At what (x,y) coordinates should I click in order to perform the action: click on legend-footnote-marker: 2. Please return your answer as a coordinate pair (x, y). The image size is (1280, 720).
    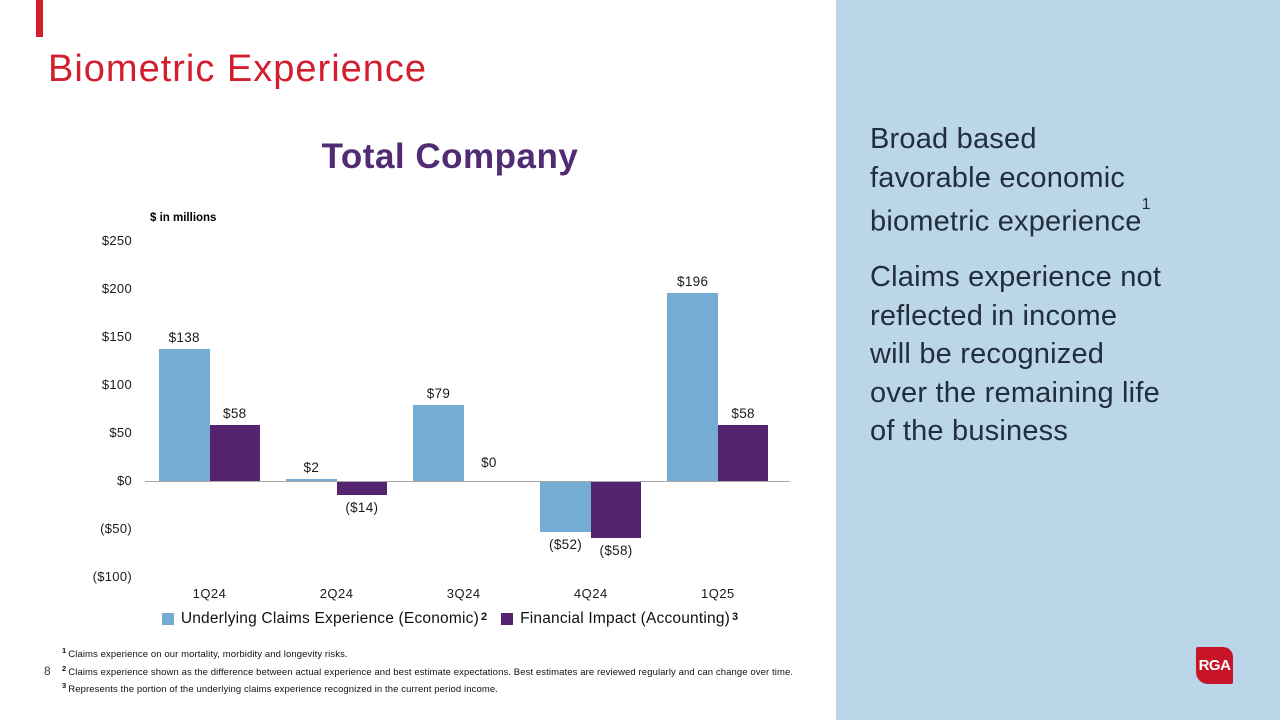
    Looking at the image, I should click on (484, 617).